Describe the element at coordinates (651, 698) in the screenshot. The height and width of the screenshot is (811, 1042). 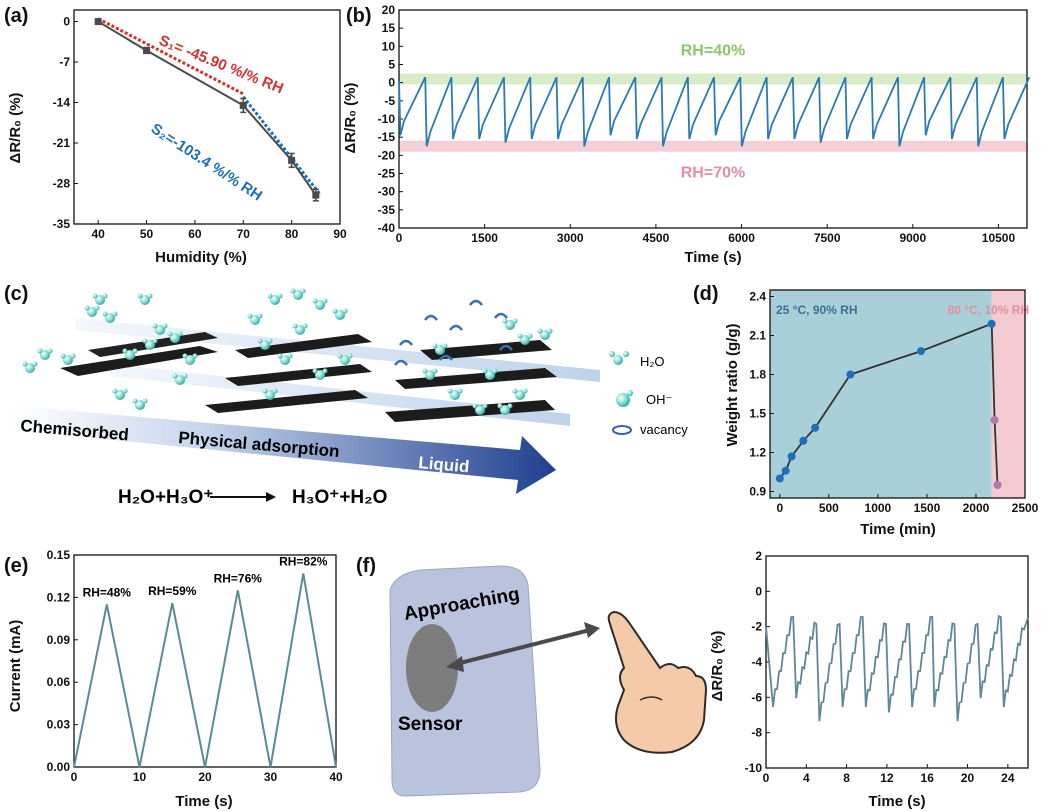
I see `finger-crease` at that location.